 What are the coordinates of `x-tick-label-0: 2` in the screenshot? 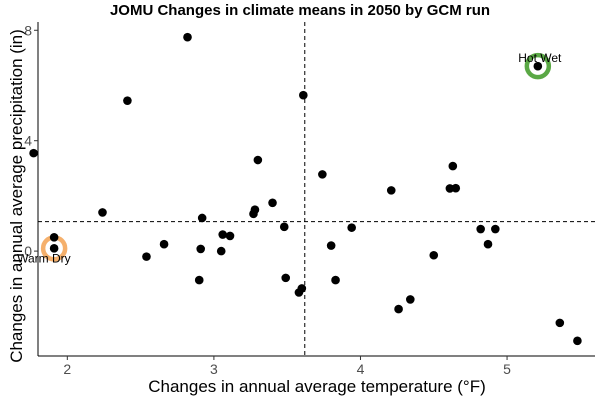 It's located at (67, 369).